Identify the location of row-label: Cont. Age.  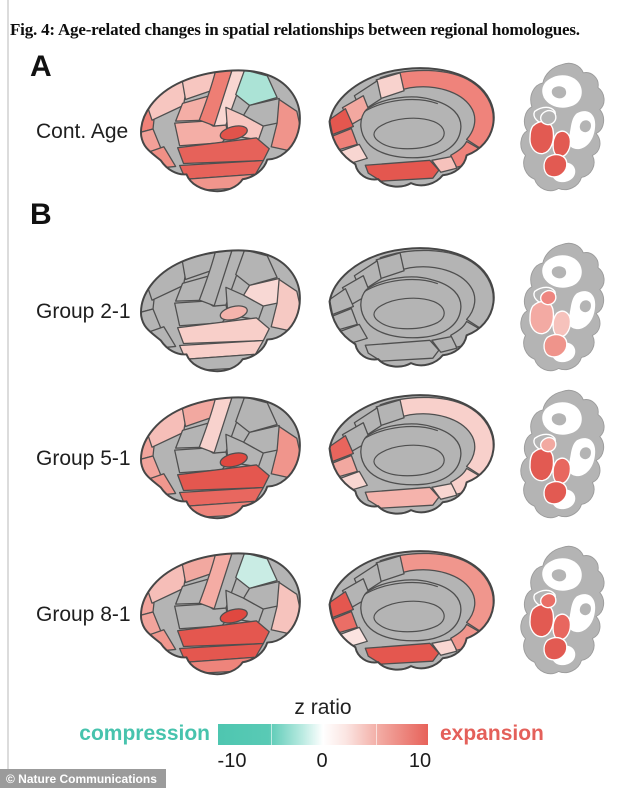
(82, 131).